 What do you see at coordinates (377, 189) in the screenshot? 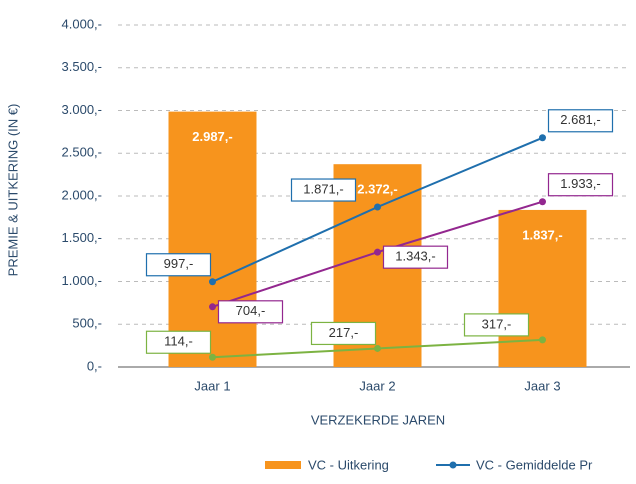
I see `bar-value-label: 2.372,-` at bounding box center [377, 189].